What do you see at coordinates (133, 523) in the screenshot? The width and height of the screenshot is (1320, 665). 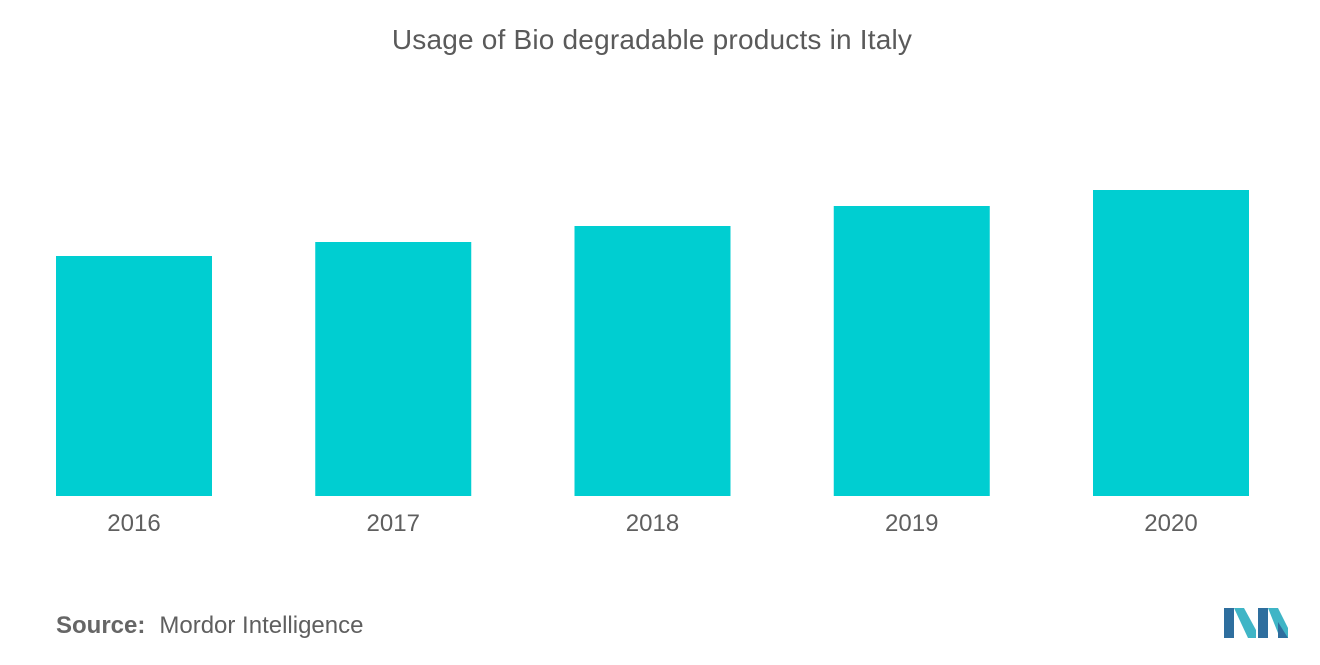 I see `x-tick-label-2016: 2016` at bounding box center [133, 523].